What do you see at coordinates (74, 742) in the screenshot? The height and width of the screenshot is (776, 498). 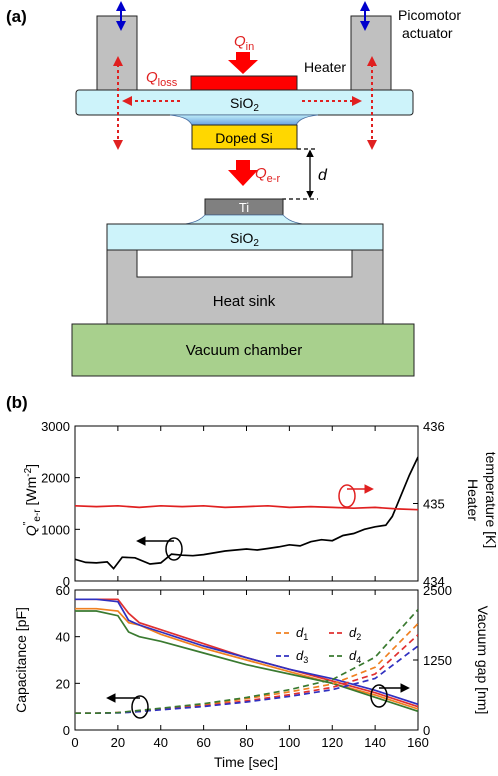 I see `x-tick-label: 0` at bounding box center [74, 742].